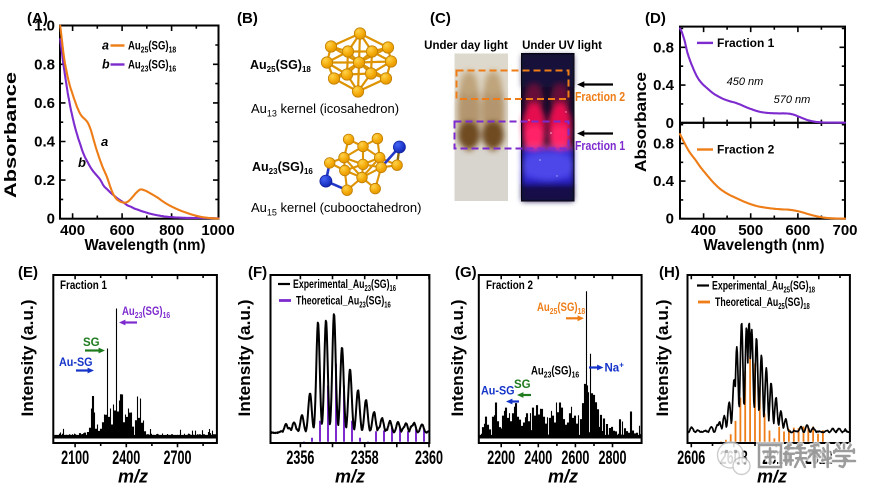 The width and height of the screenshot is (869, 495). What do you see at coordinates (669, 272) in the screenshot?
I see `svg-text: (H)` at bounding box center [669, 272].